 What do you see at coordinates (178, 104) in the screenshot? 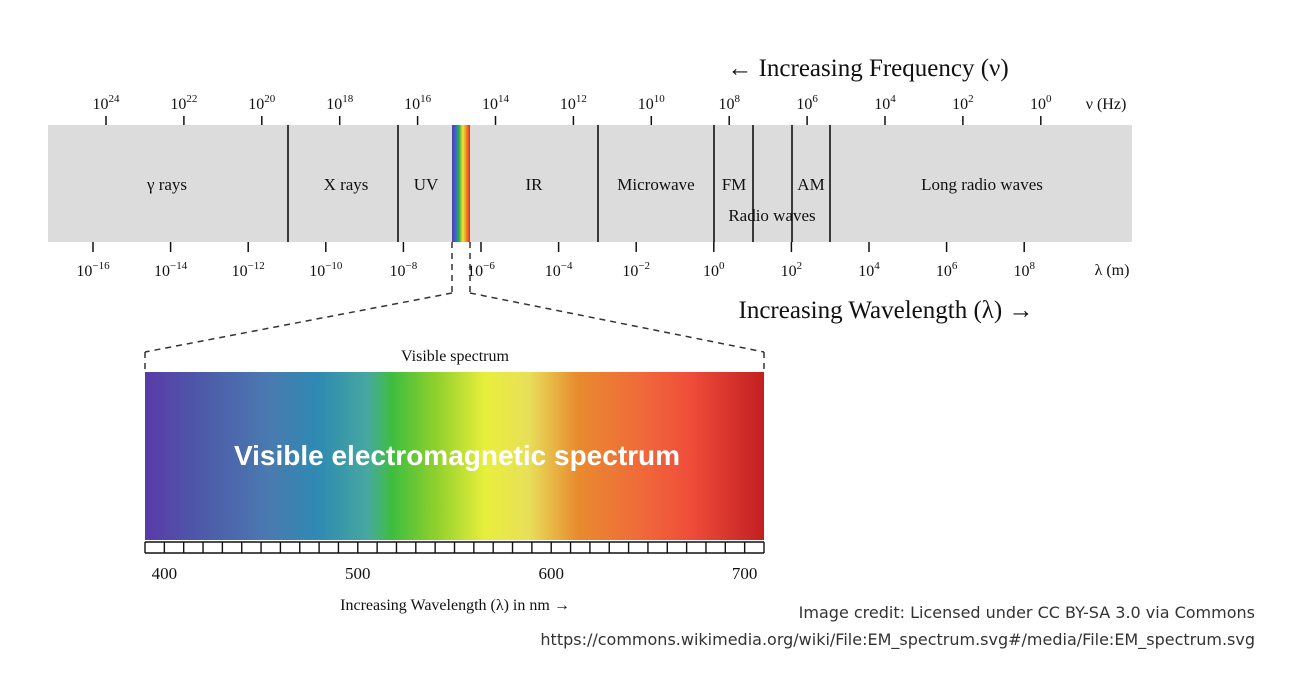
I see `frequency-tick-label-1-base: 10` at bounding box center [178, 104].